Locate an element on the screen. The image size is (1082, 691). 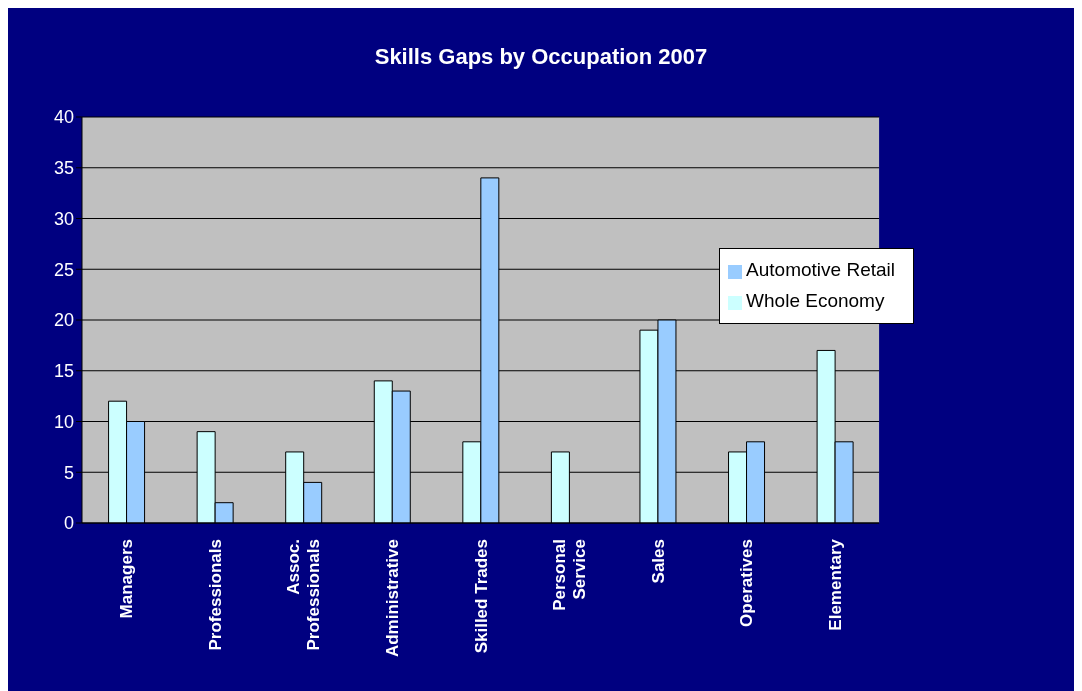
y-tick-label: 30 is located at coordinates (63, 218).